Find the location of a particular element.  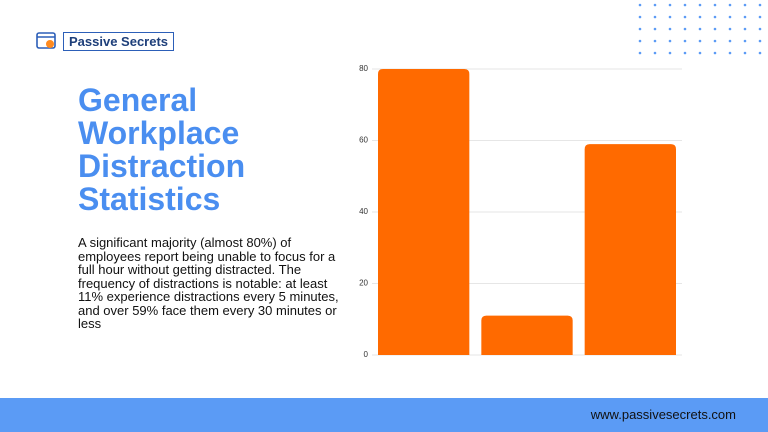

footer: www.passivesecrets.com is located at coordinates (384, 415).